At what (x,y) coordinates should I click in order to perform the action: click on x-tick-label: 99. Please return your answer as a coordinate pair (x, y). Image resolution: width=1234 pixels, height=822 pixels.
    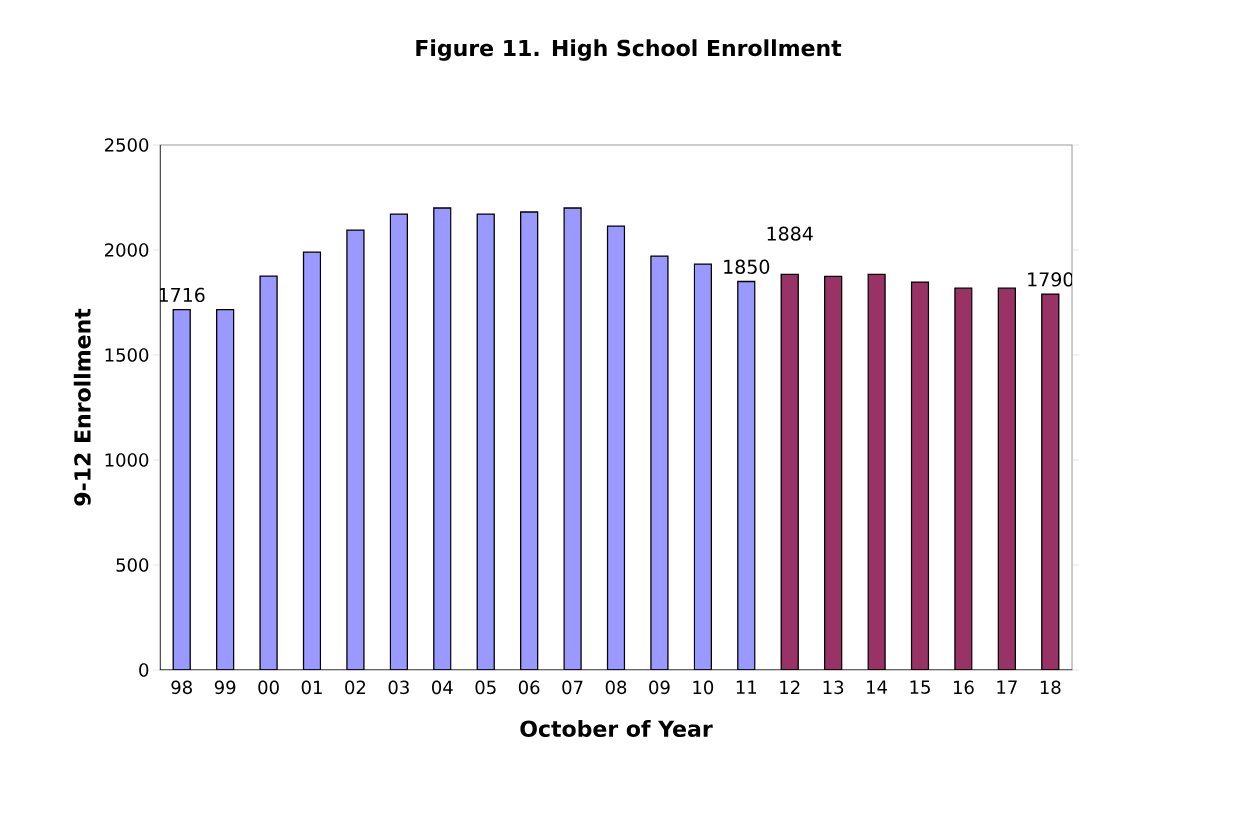
    Looking at the image, I should click on (225, 687).